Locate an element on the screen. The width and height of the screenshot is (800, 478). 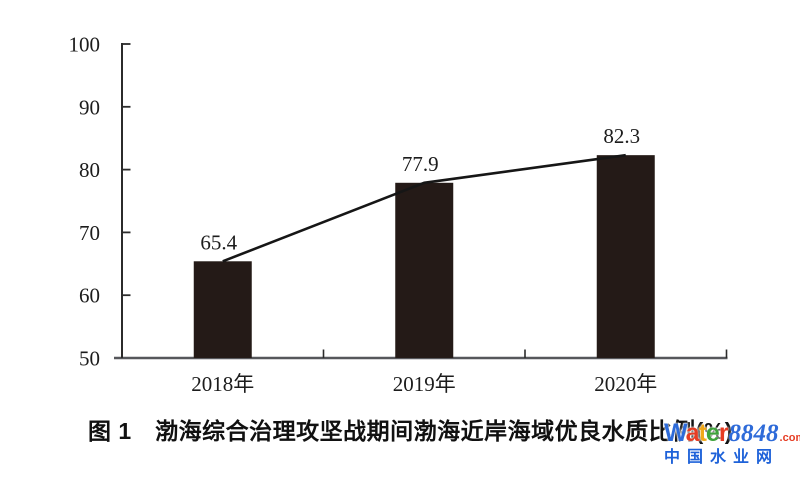
watermark-letter: t is located at coordinates (702, 433).